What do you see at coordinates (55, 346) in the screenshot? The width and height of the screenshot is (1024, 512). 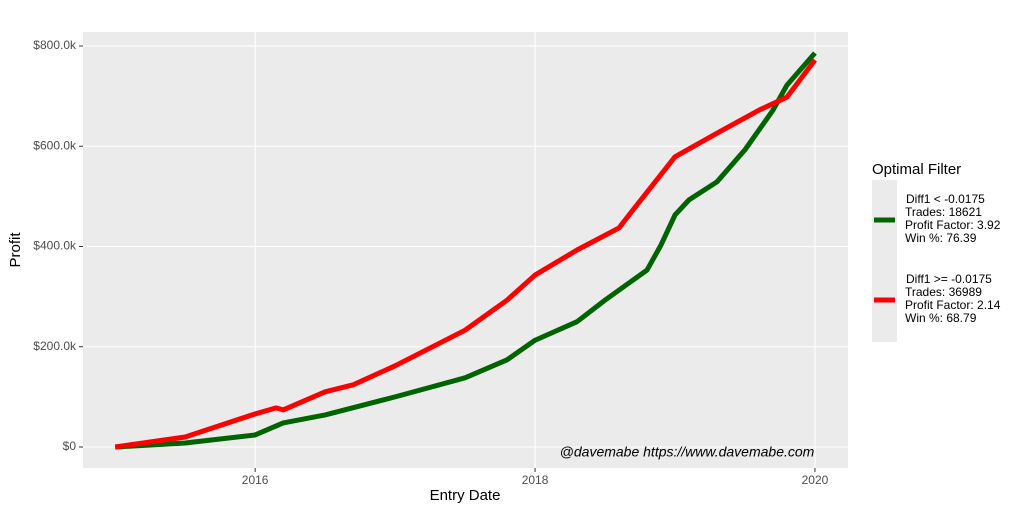 I see `y-tick-label: $200.0k` at bounding box center [55, 346].